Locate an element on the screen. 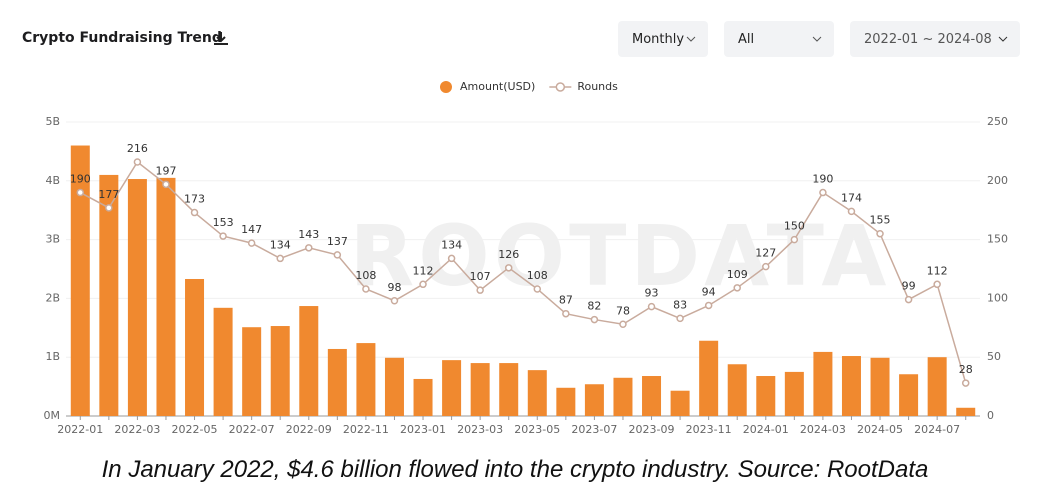  x-tick-label: 2022-01 is located at coordinates (80, 429).